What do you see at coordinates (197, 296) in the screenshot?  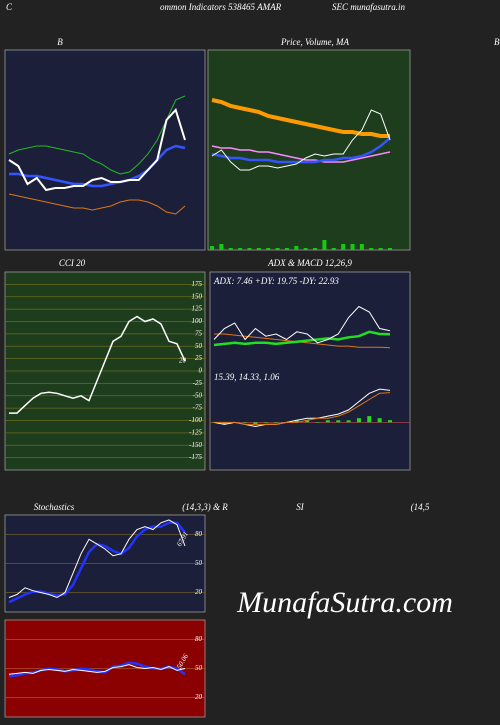 I see `y-tick-label: 150` at bounding box center [197, 296].